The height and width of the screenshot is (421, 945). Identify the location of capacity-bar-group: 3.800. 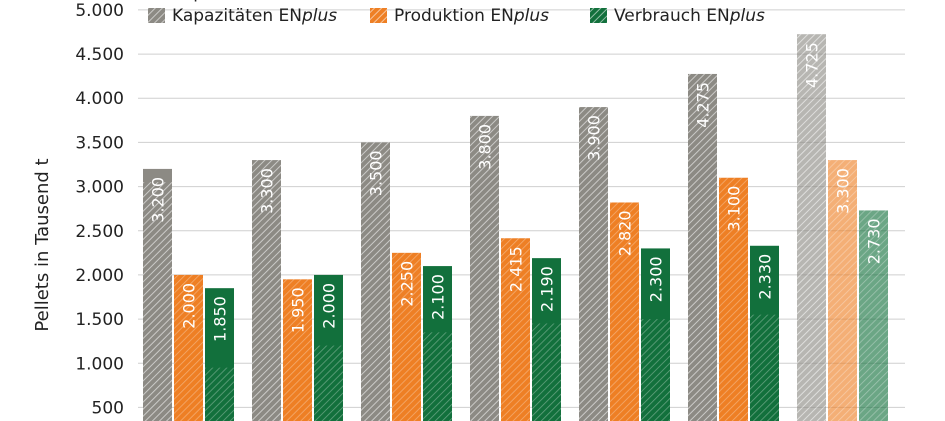
(484, 268).